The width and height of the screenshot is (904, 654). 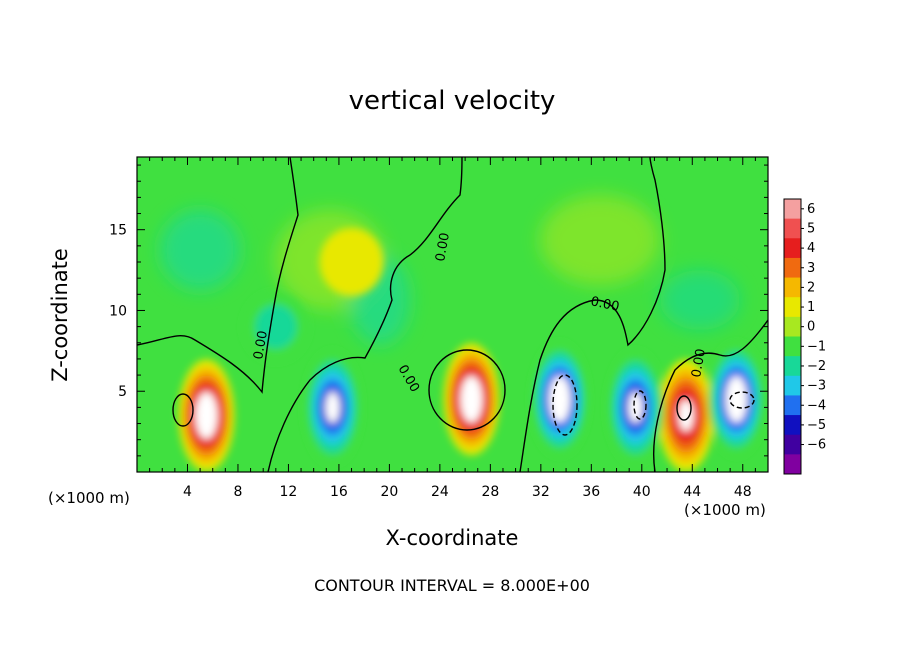 I want to click on x-unit-label-left: (×1000 m), so click(x=89, y=498).